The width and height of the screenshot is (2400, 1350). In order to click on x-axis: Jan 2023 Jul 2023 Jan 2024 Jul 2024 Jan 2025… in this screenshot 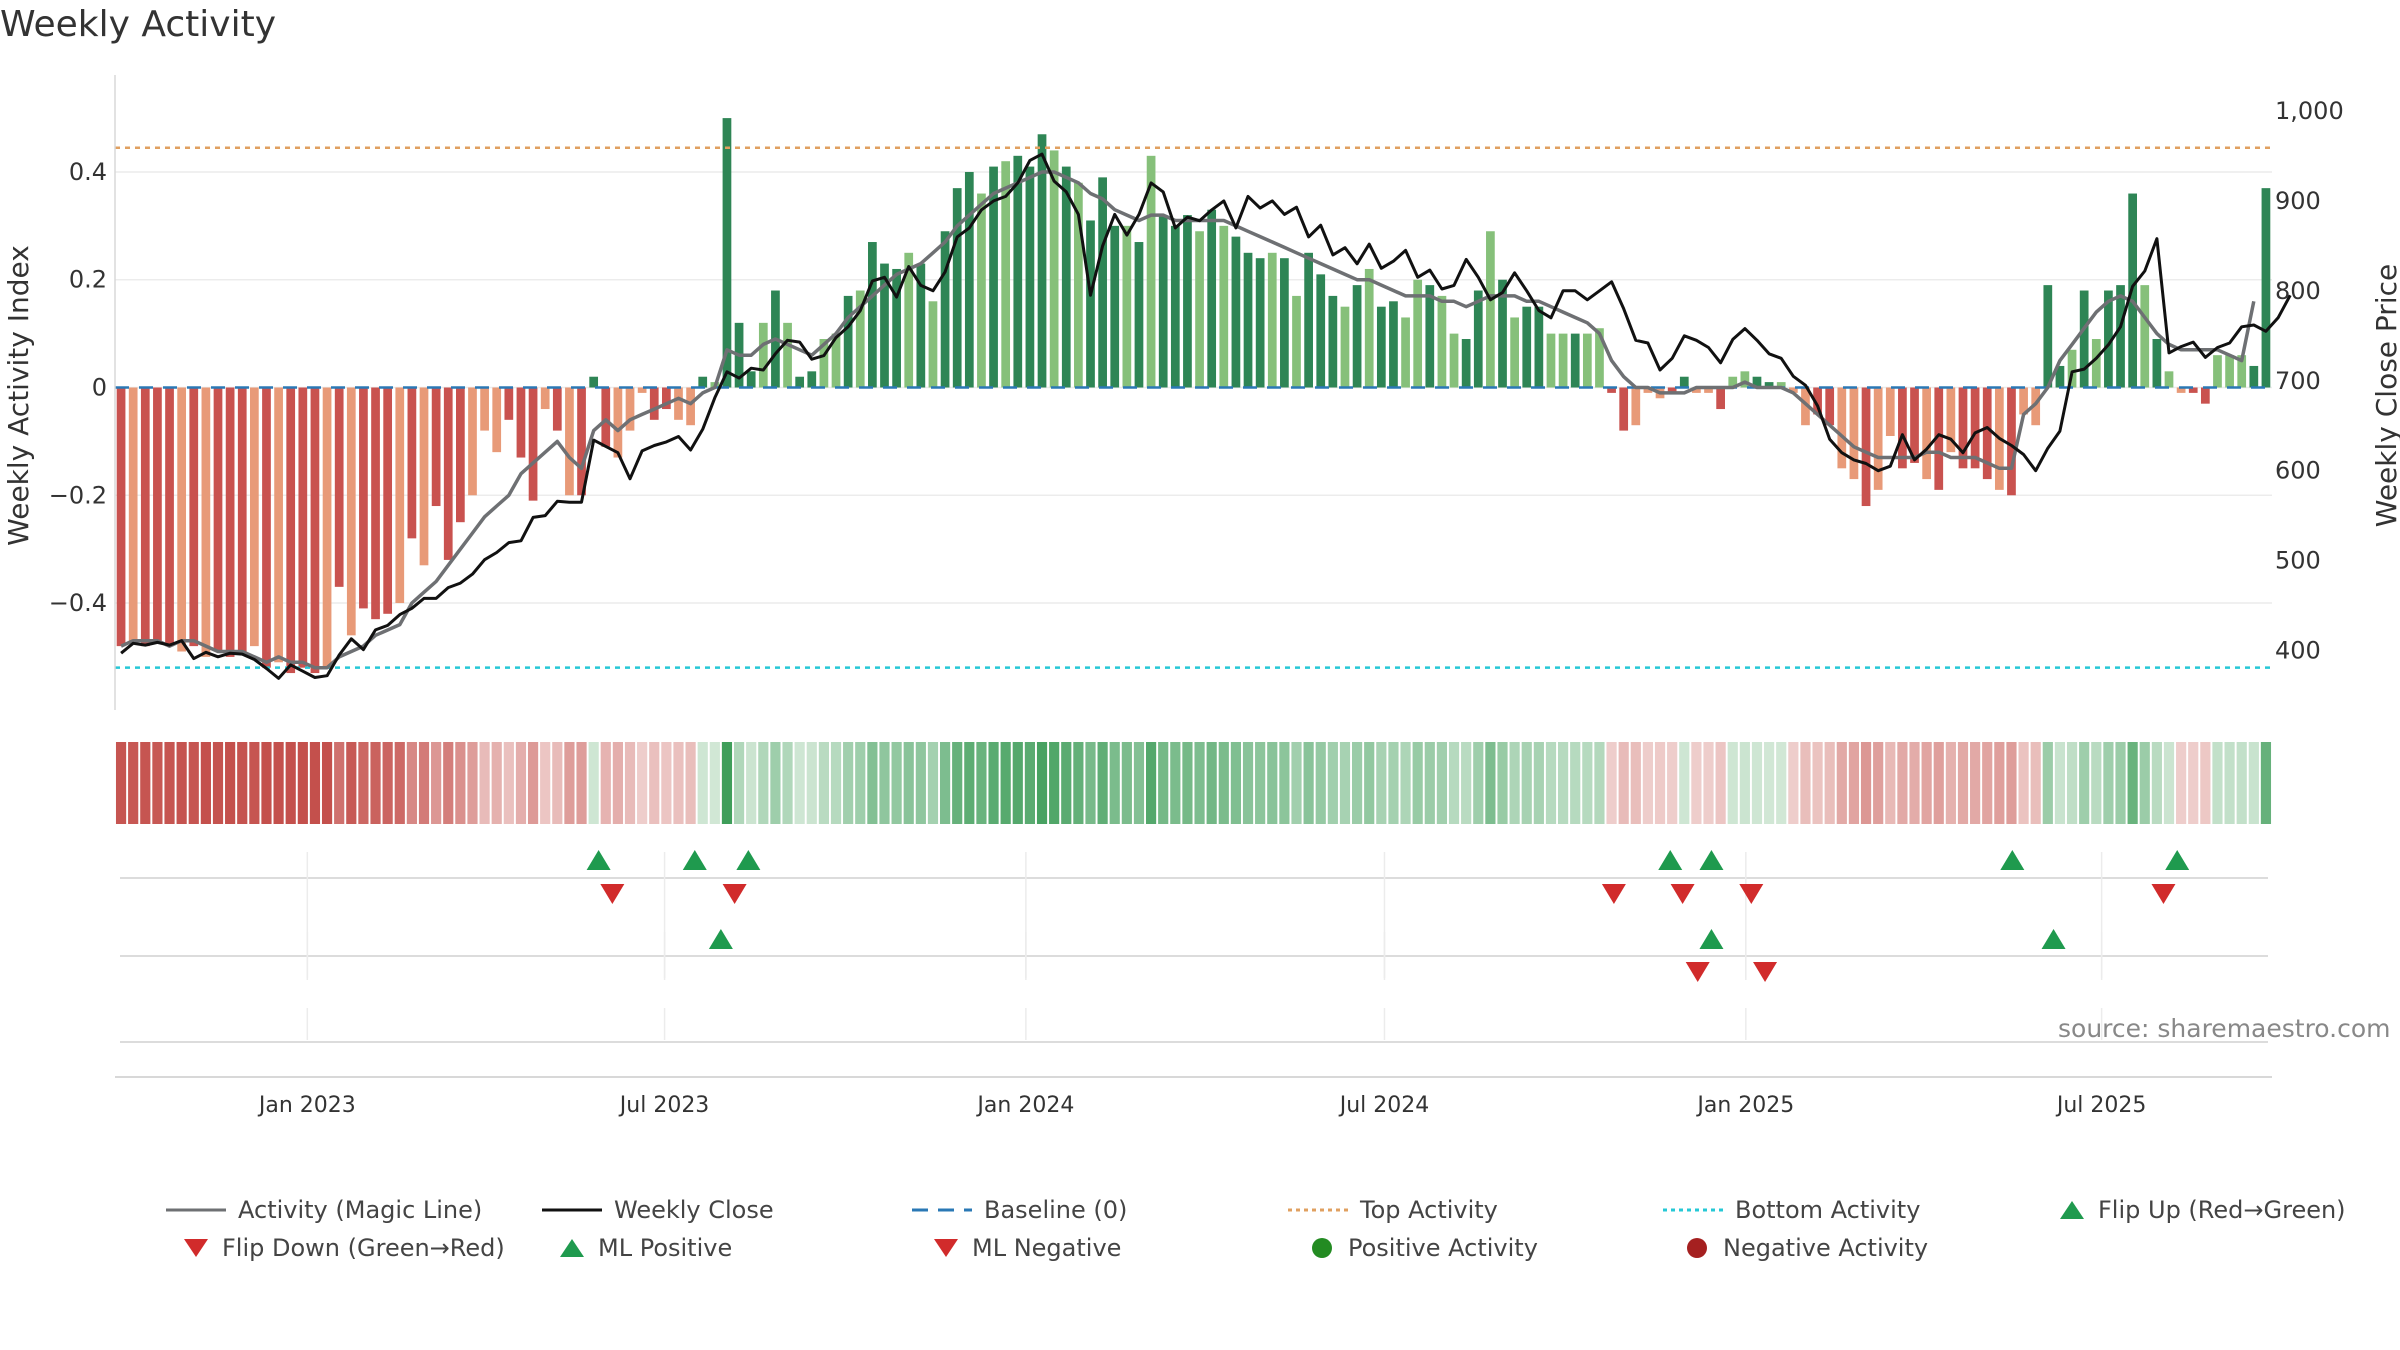, I will do `click(1193, 1097)`.